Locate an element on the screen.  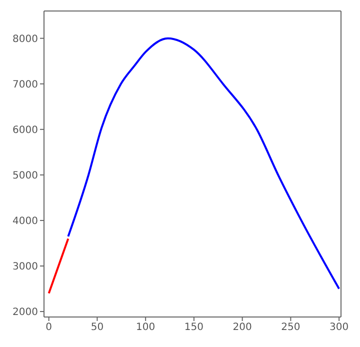
x-tick-label: 0 is located at coordinates (49, 328).